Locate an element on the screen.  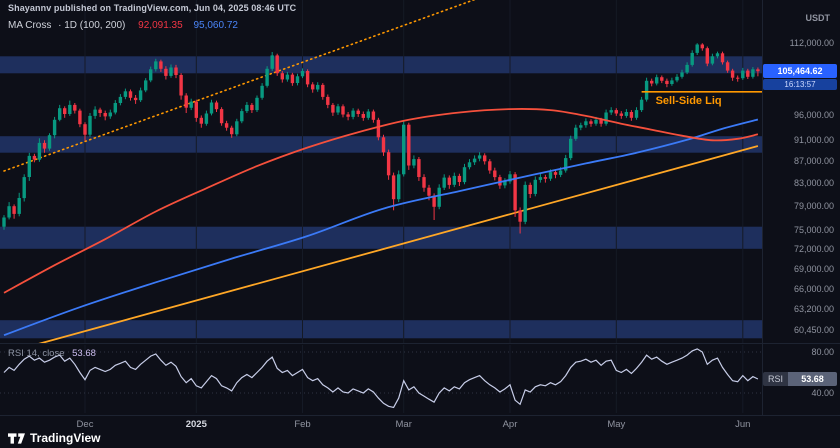
legend-title: MA Cross is located at coordinates (30, 25).